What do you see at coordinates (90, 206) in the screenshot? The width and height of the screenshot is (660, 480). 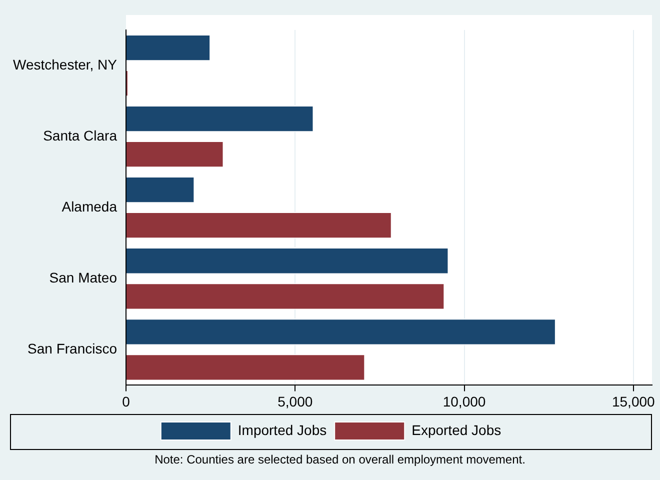 I see `y-tick-label: Alameda` at bounding box center [90, 206].